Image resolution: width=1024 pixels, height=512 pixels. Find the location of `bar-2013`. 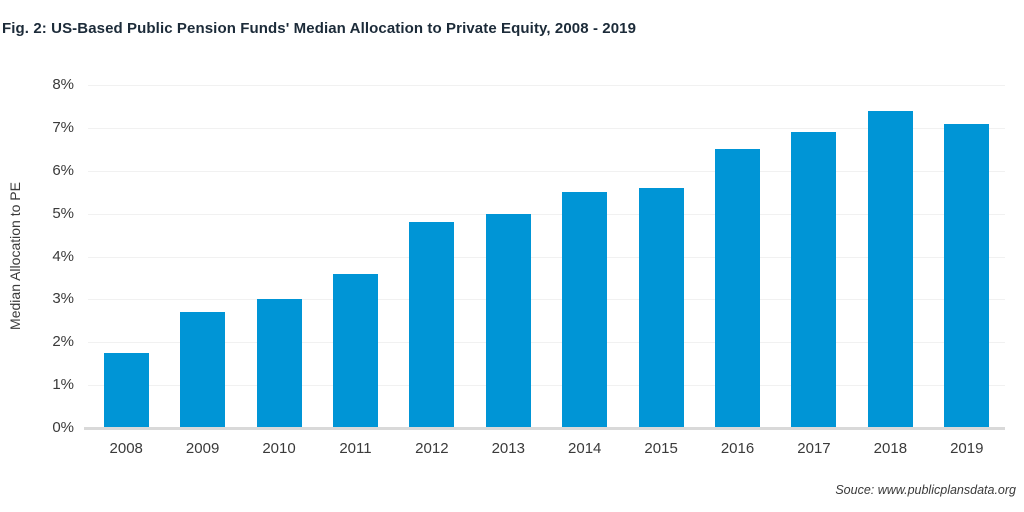

bar-2013 is located at coordinates (508, 320).